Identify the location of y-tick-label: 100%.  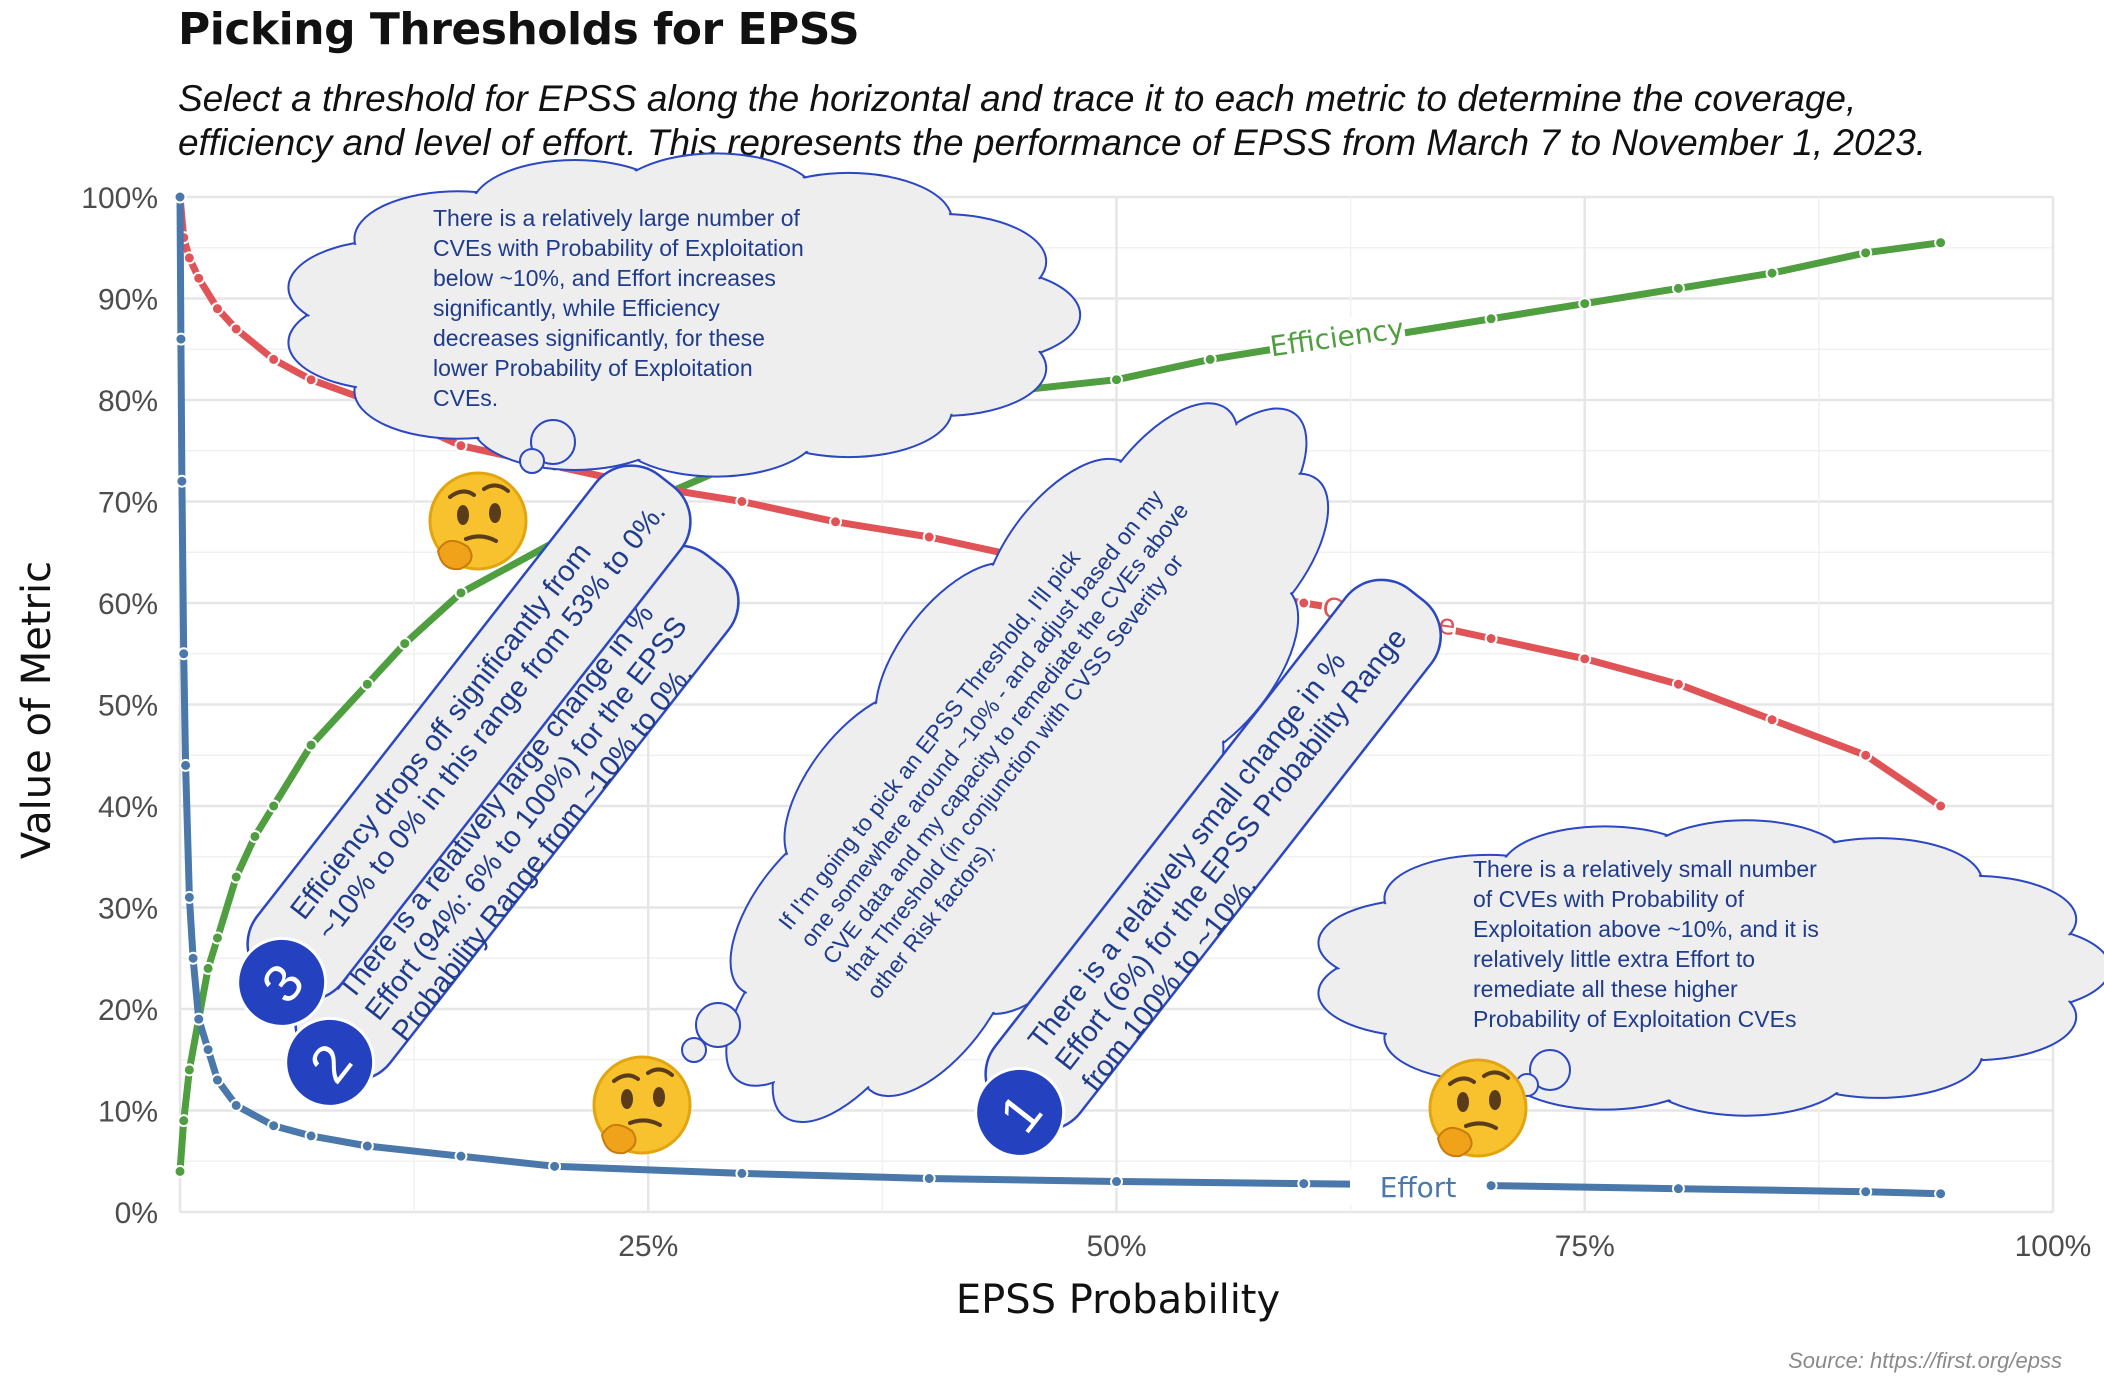
(119, 198).